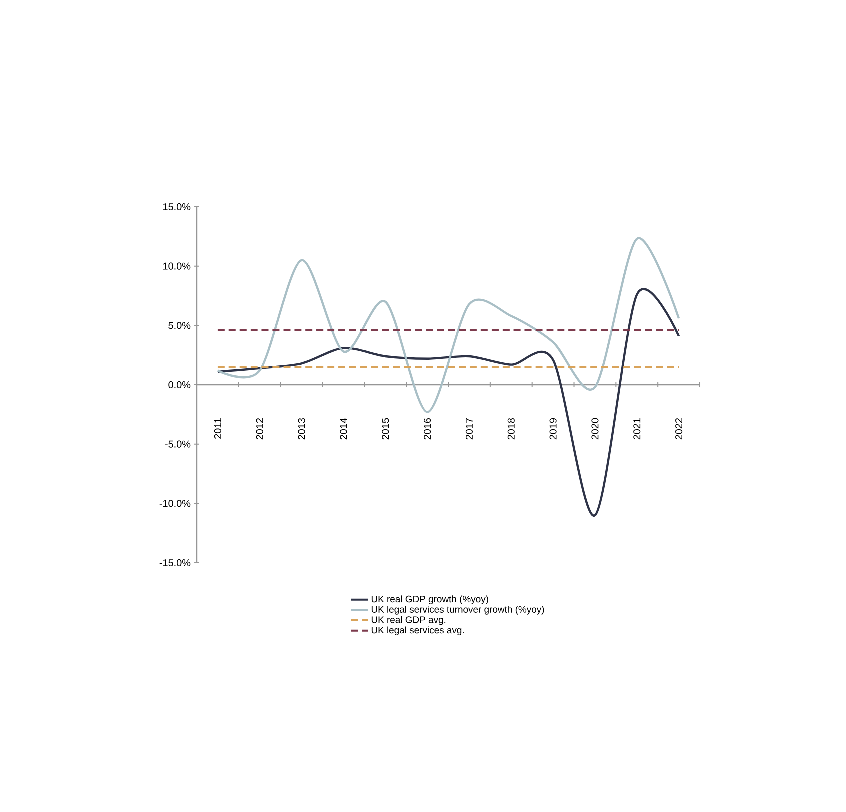 Image resolution: width=846 pixels, height=812 pixels. What do you see at coordinates (448, 326) in the screenshot?
I see `line-series` at bounding box center [448, 326].